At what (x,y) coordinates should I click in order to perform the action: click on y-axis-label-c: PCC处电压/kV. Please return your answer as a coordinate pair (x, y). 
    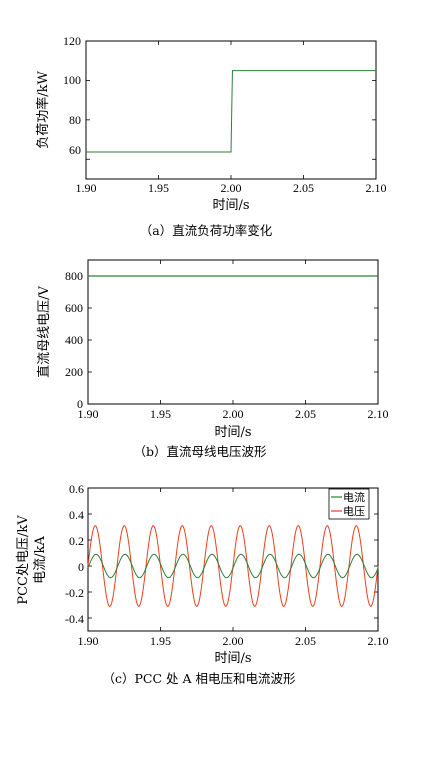
    Looking at the image, I should click on (23, 560).